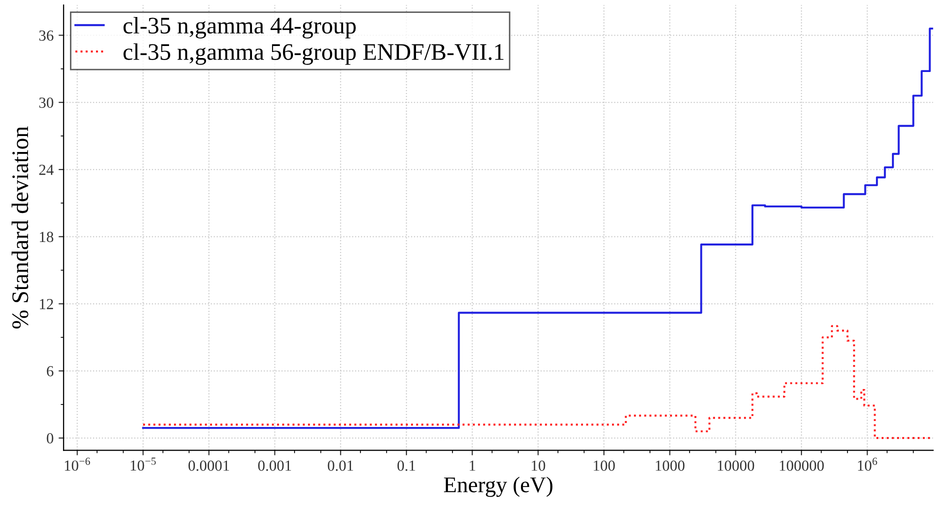 This screenshot has height=506, width=935. Describe the element at coordinates (539, 465) in the screenshot. I see `x-tick-label: 10` at that location.